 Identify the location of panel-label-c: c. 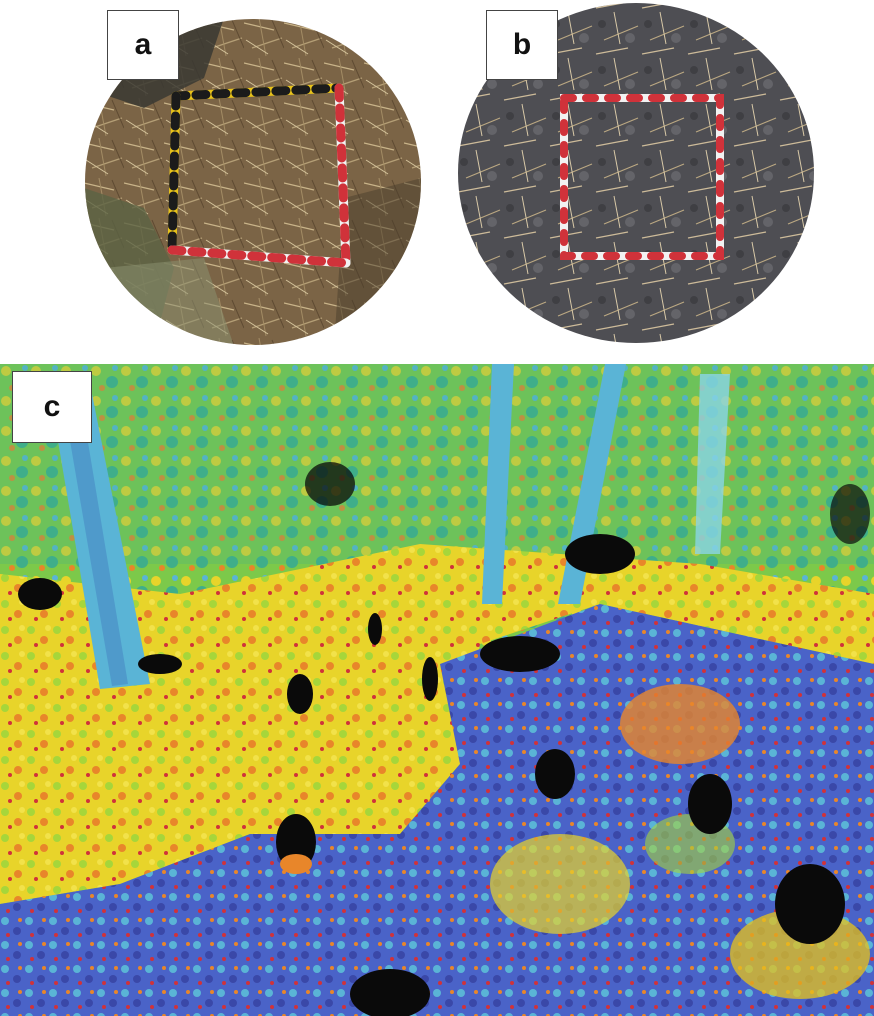
(52, 407).